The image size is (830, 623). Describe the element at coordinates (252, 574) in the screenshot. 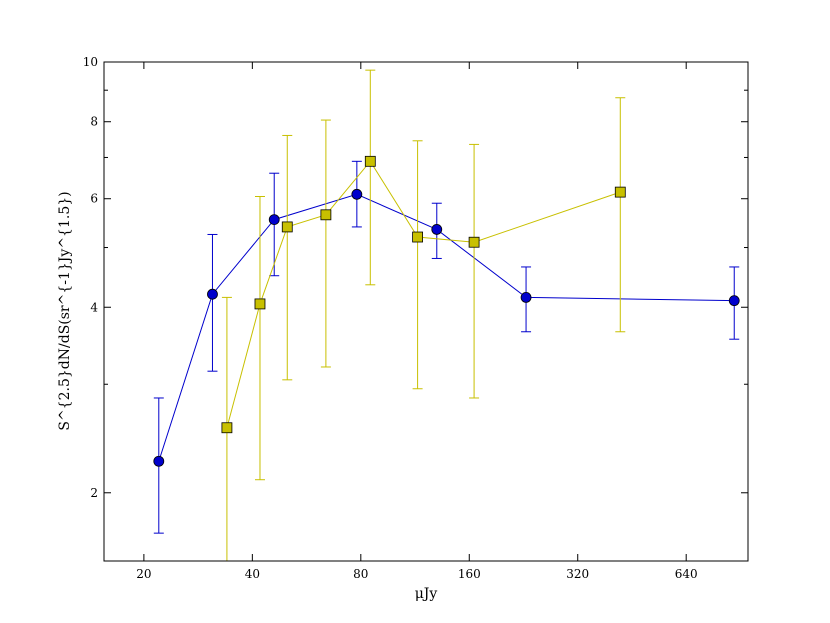

I see `x-tick-label: 40` at that location.